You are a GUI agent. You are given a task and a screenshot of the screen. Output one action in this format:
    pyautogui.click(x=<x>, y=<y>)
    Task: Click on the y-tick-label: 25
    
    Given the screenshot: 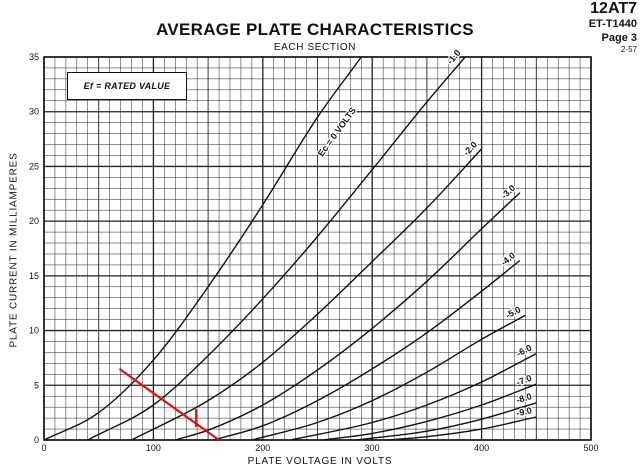 What is the action you would take?
    pyautogui.click(x=34, y=166)
    